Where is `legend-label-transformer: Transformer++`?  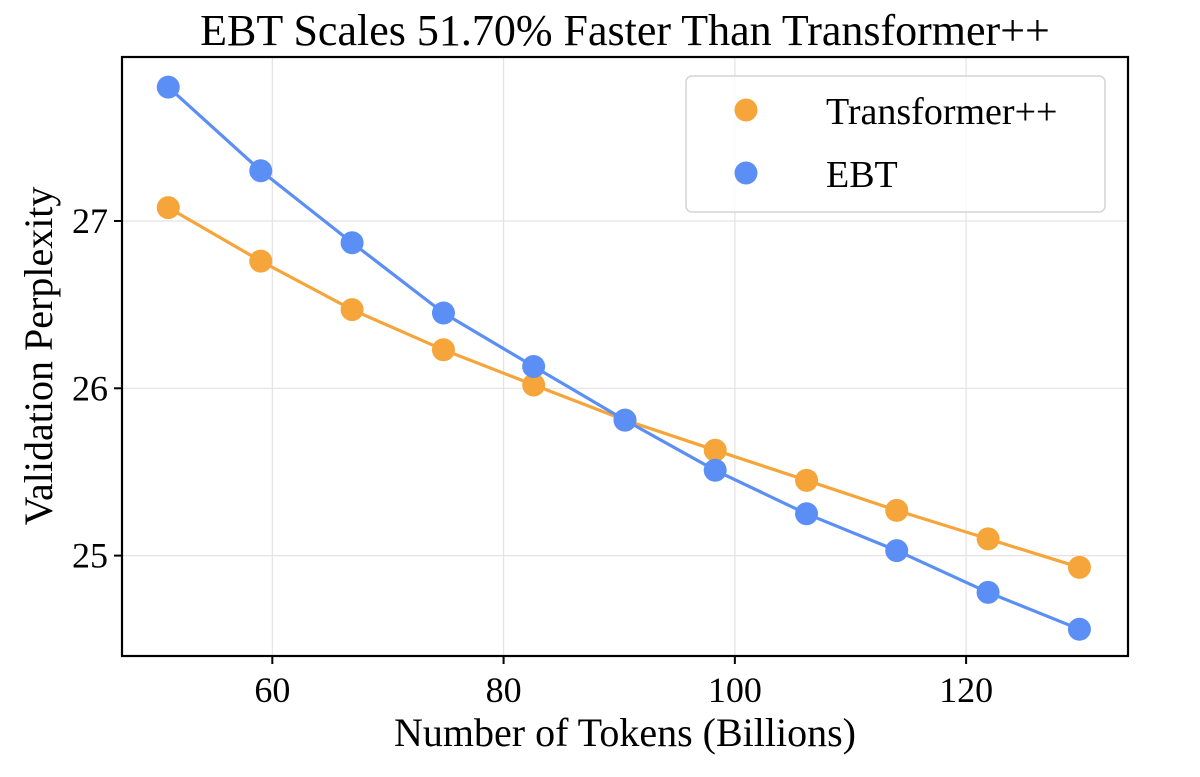 legend-label-transformer: Transformer++ is located at coordinates (941, 112).